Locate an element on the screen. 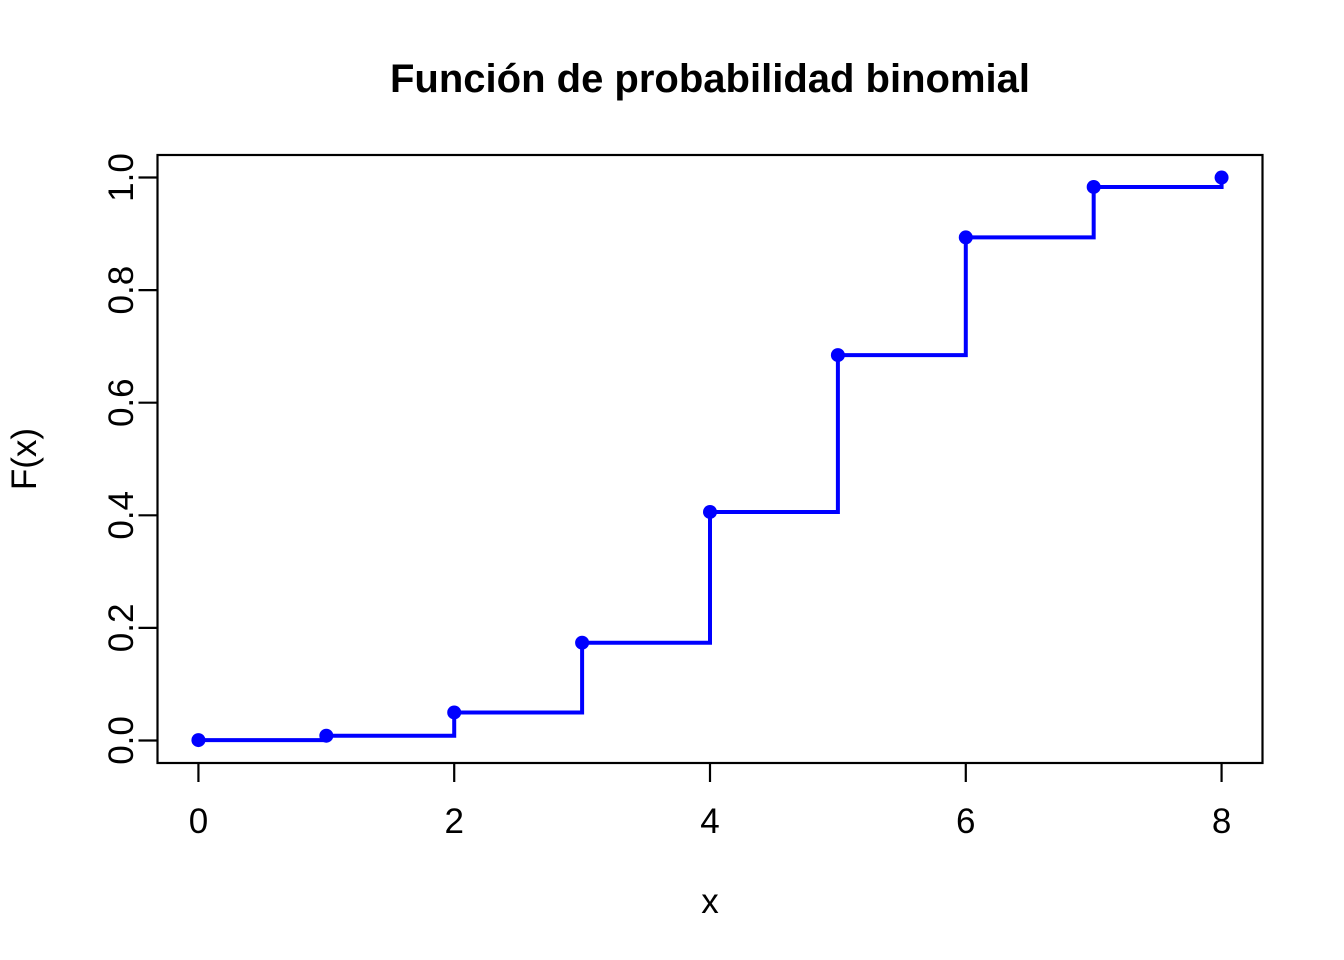  y-tick-label: 0.0 is located at coordinates (121, 740).